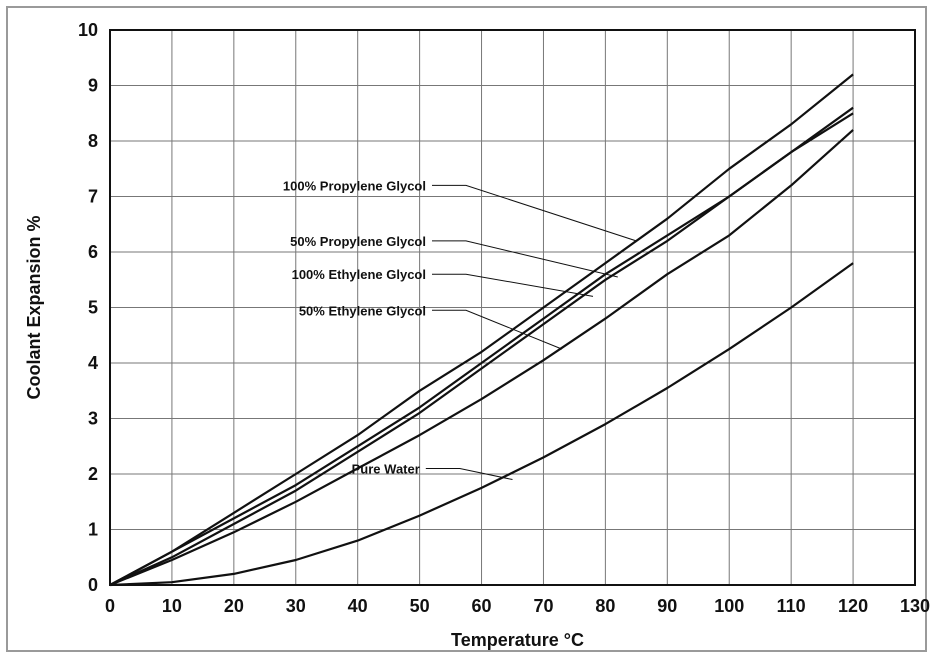  I want to click on x-tick-label: 90, so click(667, 606).